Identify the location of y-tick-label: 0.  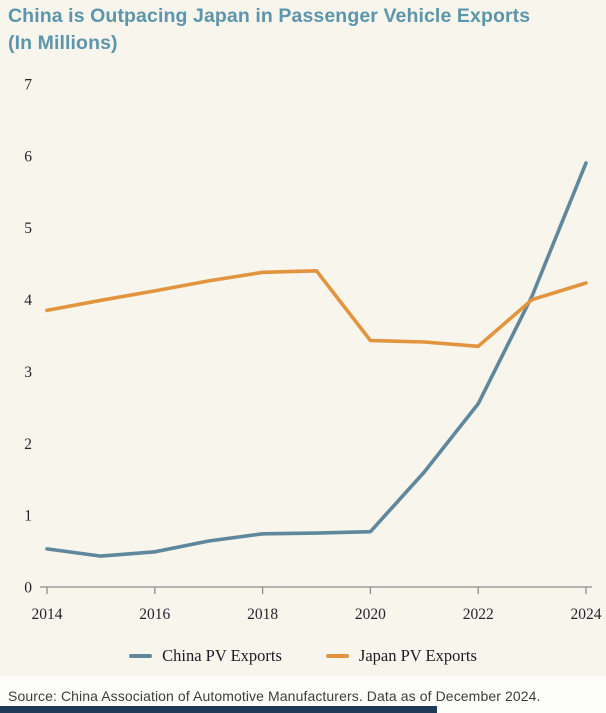
(28, 588).